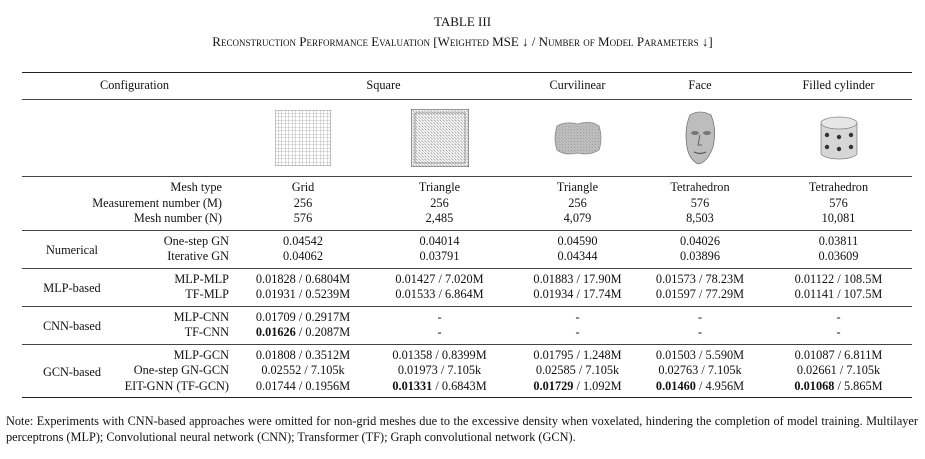  What do you see at coordinates (303, 370) in the screenshot?
I see `cell: 0.02552 / 7.105k` at bounding box center [303, 370].